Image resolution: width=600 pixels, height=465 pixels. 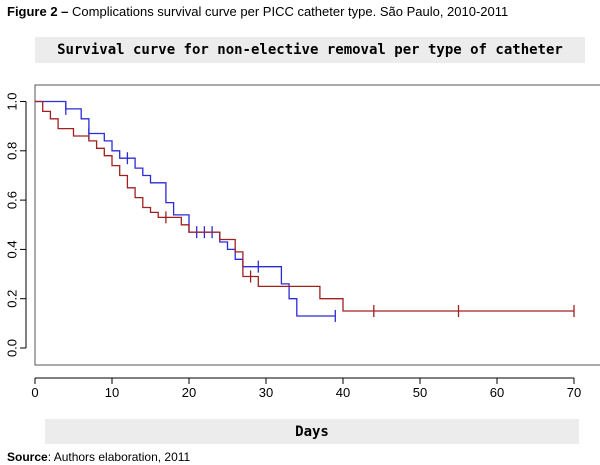 What do you see at coordinates (38, 11) in the screenshot?
I see `figure-label: Figure 2 –` at bounding box center [38, 11].